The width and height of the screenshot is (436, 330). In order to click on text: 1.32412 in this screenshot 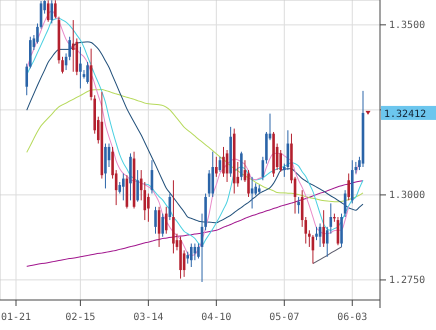, I will do `click(405, 114)`.